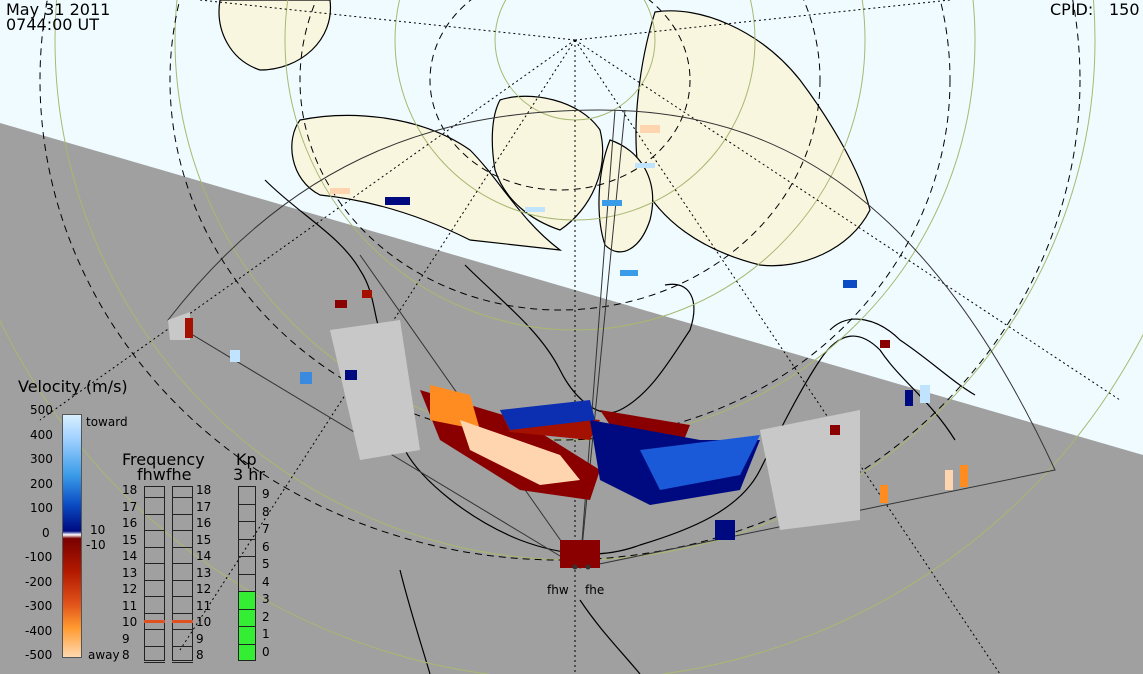 The height and width of the screenshot is (674, 1143). What do you see at coordinates (73, 386) in the screenshot?
I see `velocity-legend-title: Velocity (m/s)` at bounding box center [73, 386].